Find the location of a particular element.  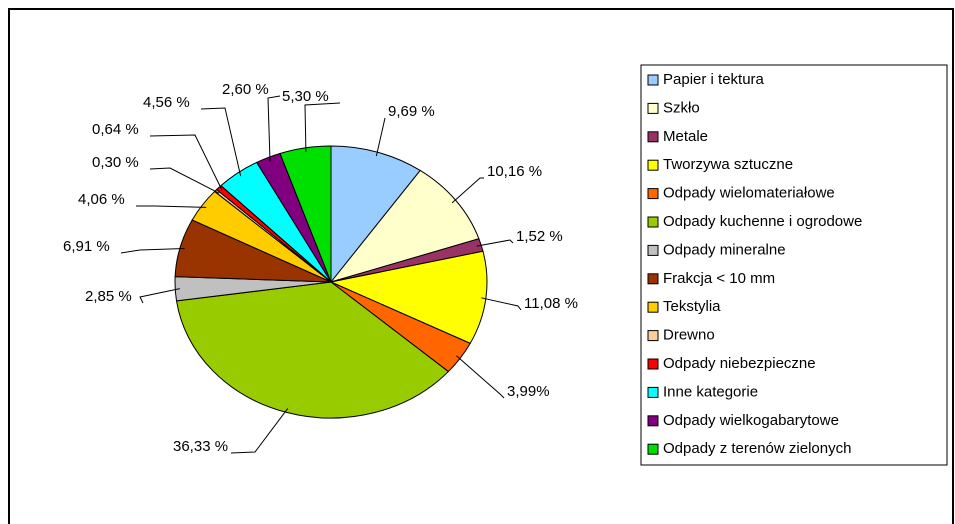

legend-label: Drewno is located at coordinates (689, 335).